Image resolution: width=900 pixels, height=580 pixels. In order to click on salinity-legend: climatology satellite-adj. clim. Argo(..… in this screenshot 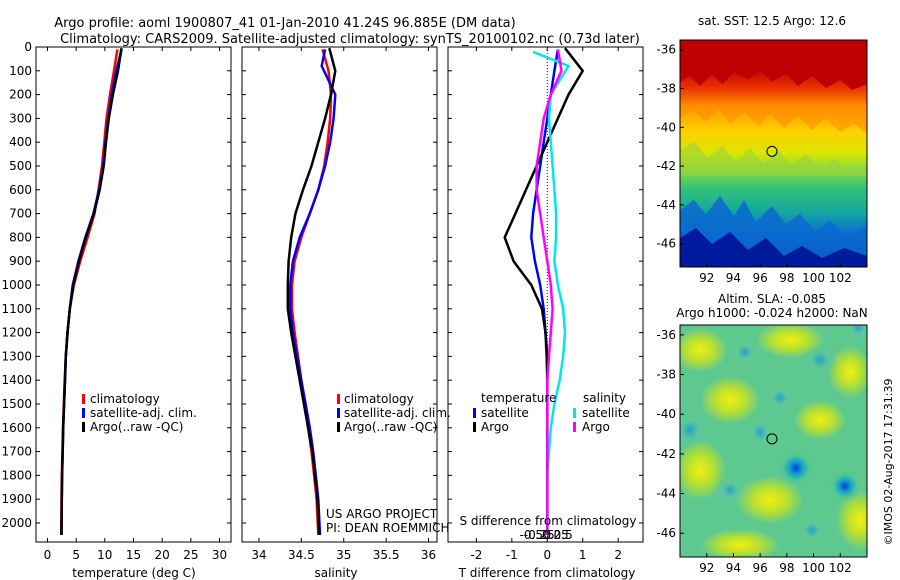, I will do `click(394, 413)`.